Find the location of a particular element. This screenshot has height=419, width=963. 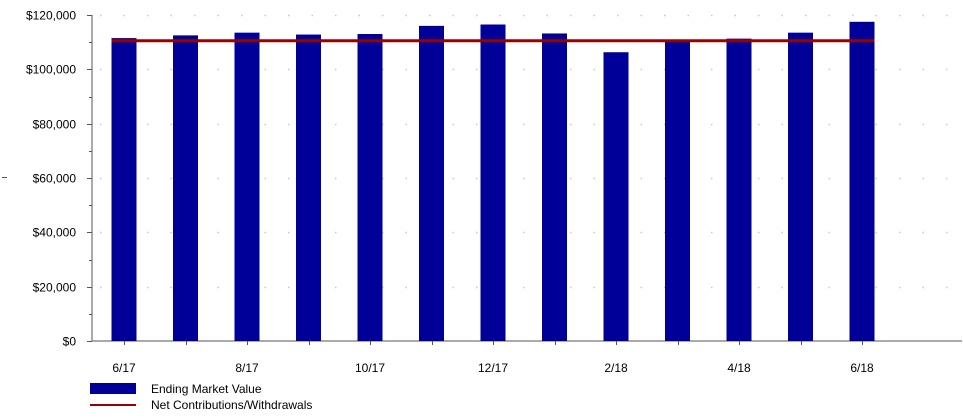

x-tick-label: 12/17 is located at coordinates (493, 368).